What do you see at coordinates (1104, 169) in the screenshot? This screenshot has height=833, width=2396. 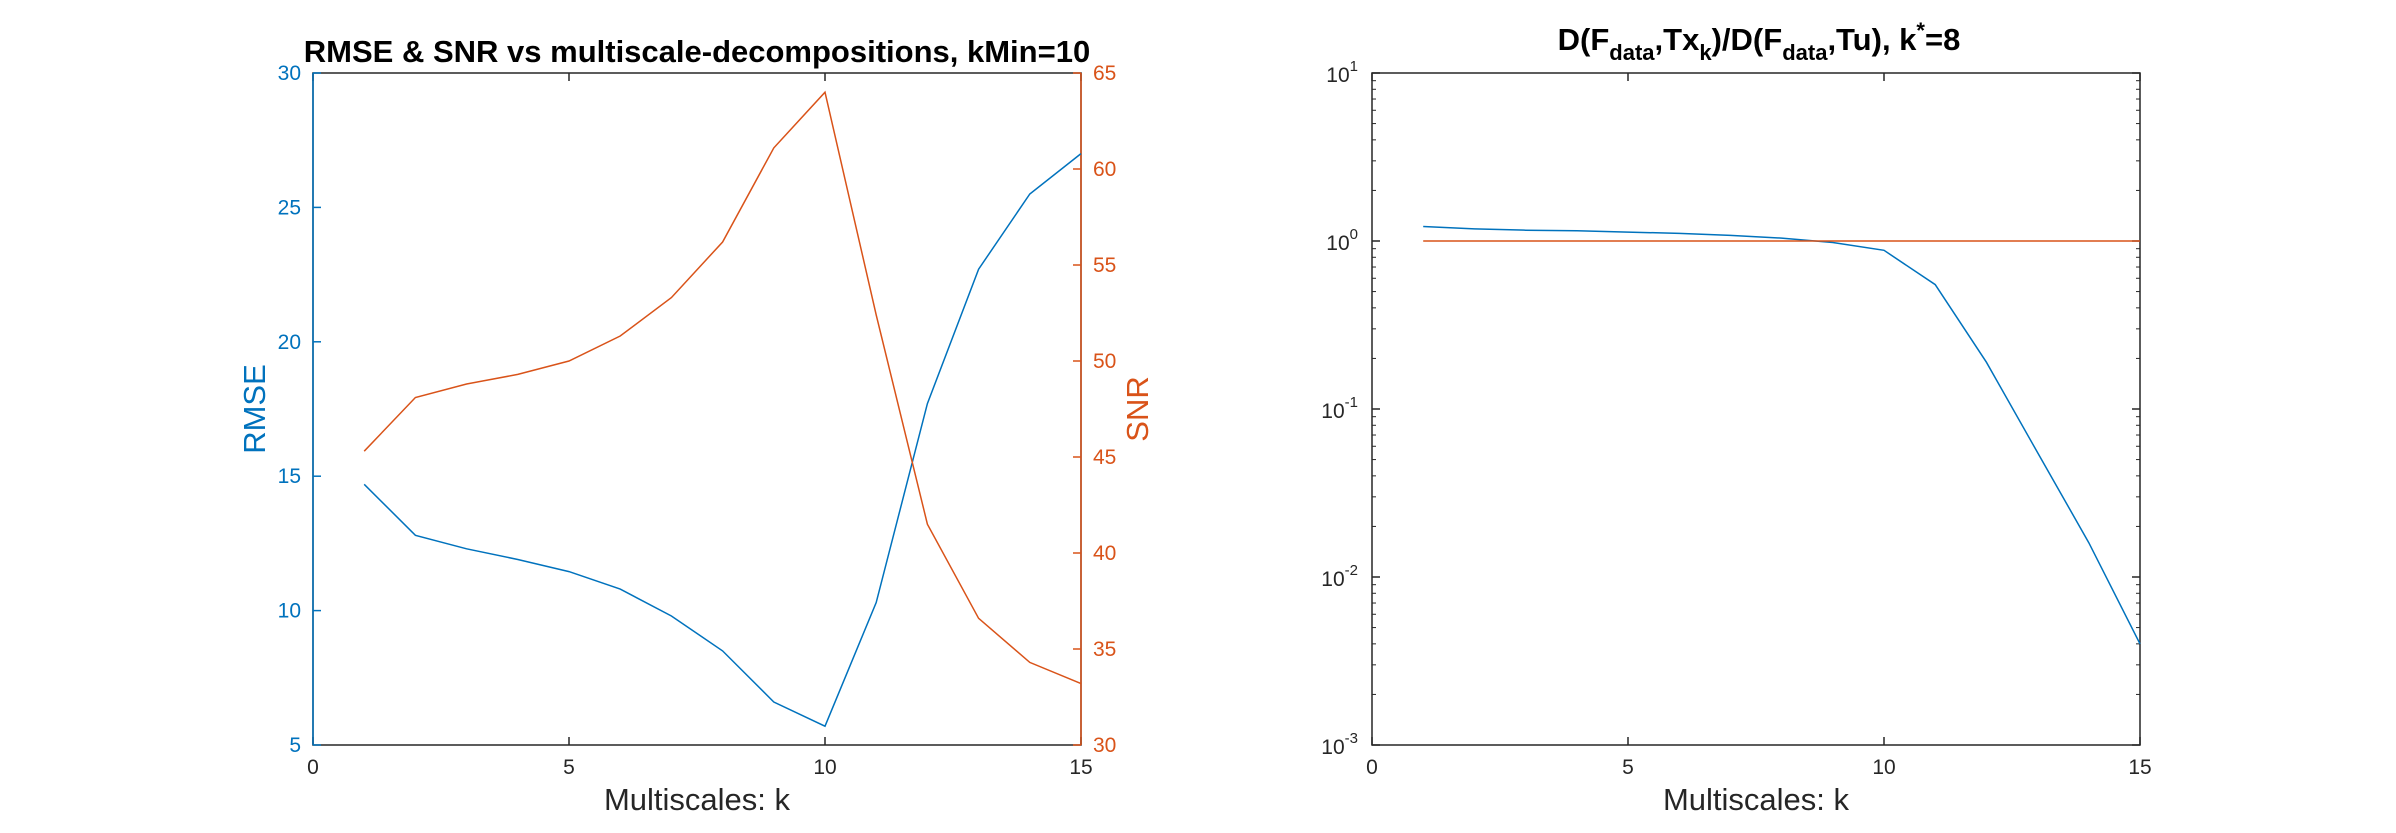 I see `snr-tick-label: 60` at bounding box center [1104, 169].